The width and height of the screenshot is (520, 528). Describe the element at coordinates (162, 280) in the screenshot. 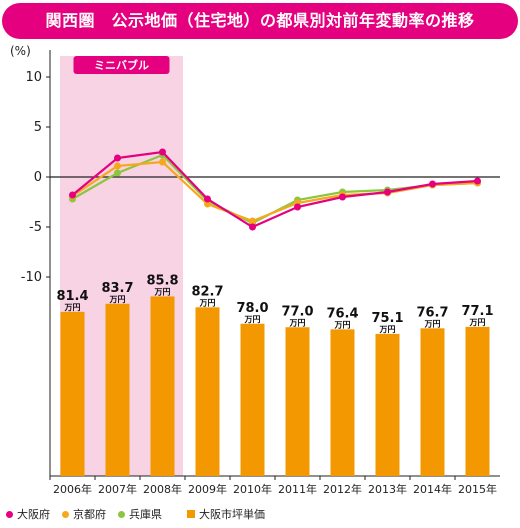

I see `bar-value-label: 85.8` at that location.